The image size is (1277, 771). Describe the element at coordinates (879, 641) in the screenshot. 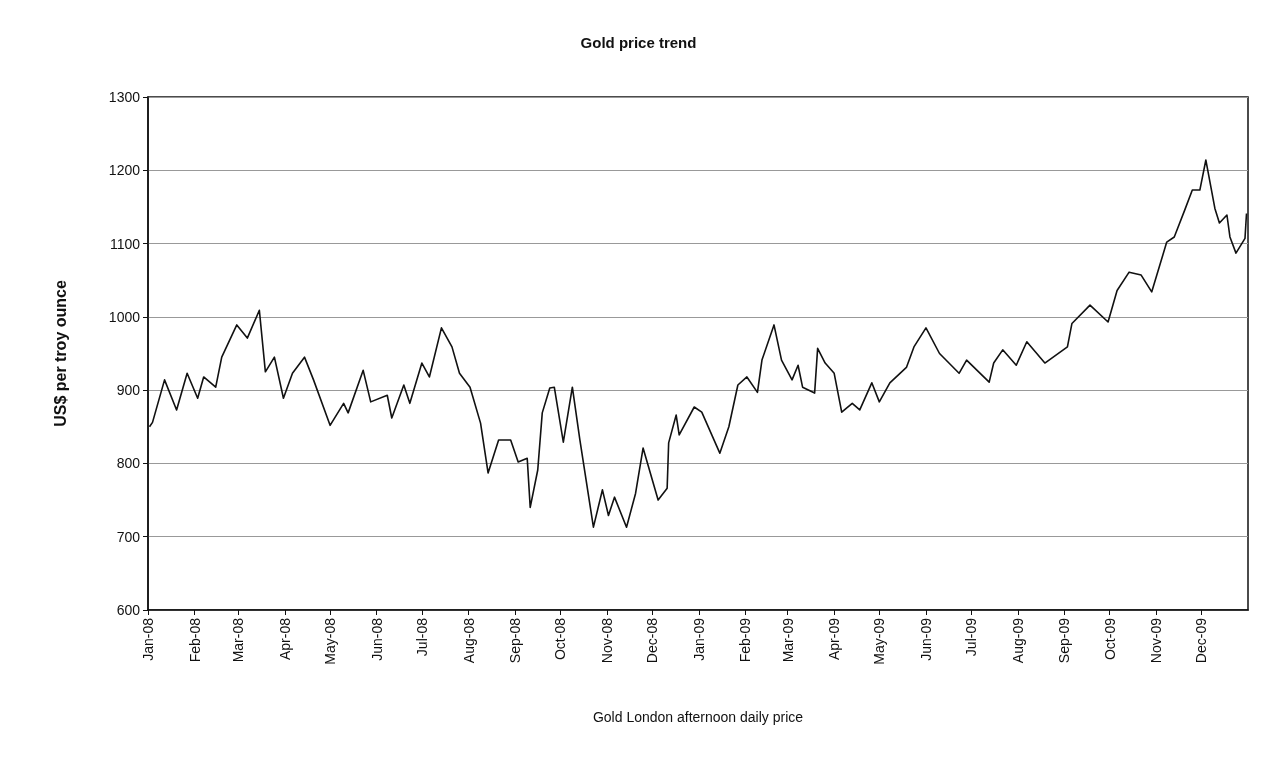

I see `x-tick-label: May-09` at that location.